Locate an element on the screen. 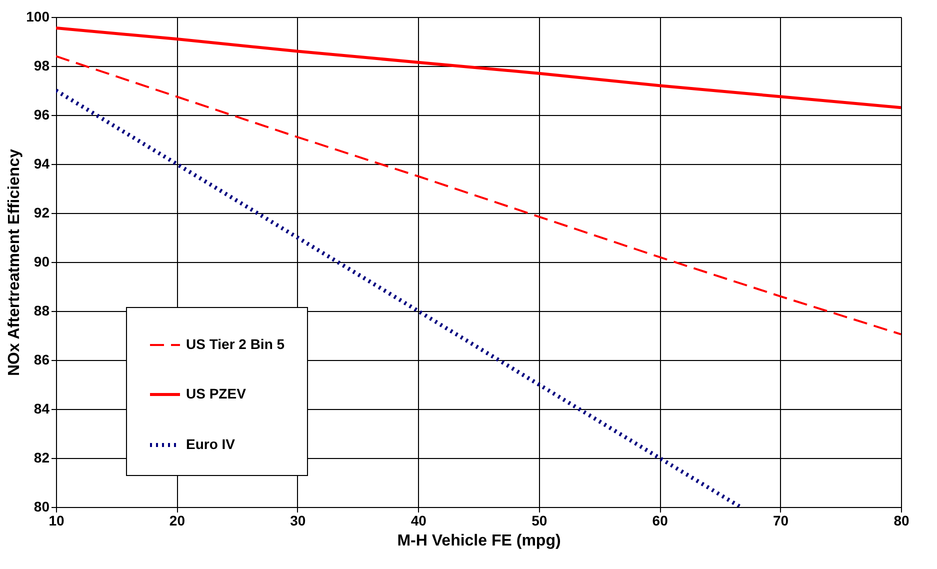 This screenshot has height=569, width=937. x-tick-label: 70 is located at coordinates (780, 520).